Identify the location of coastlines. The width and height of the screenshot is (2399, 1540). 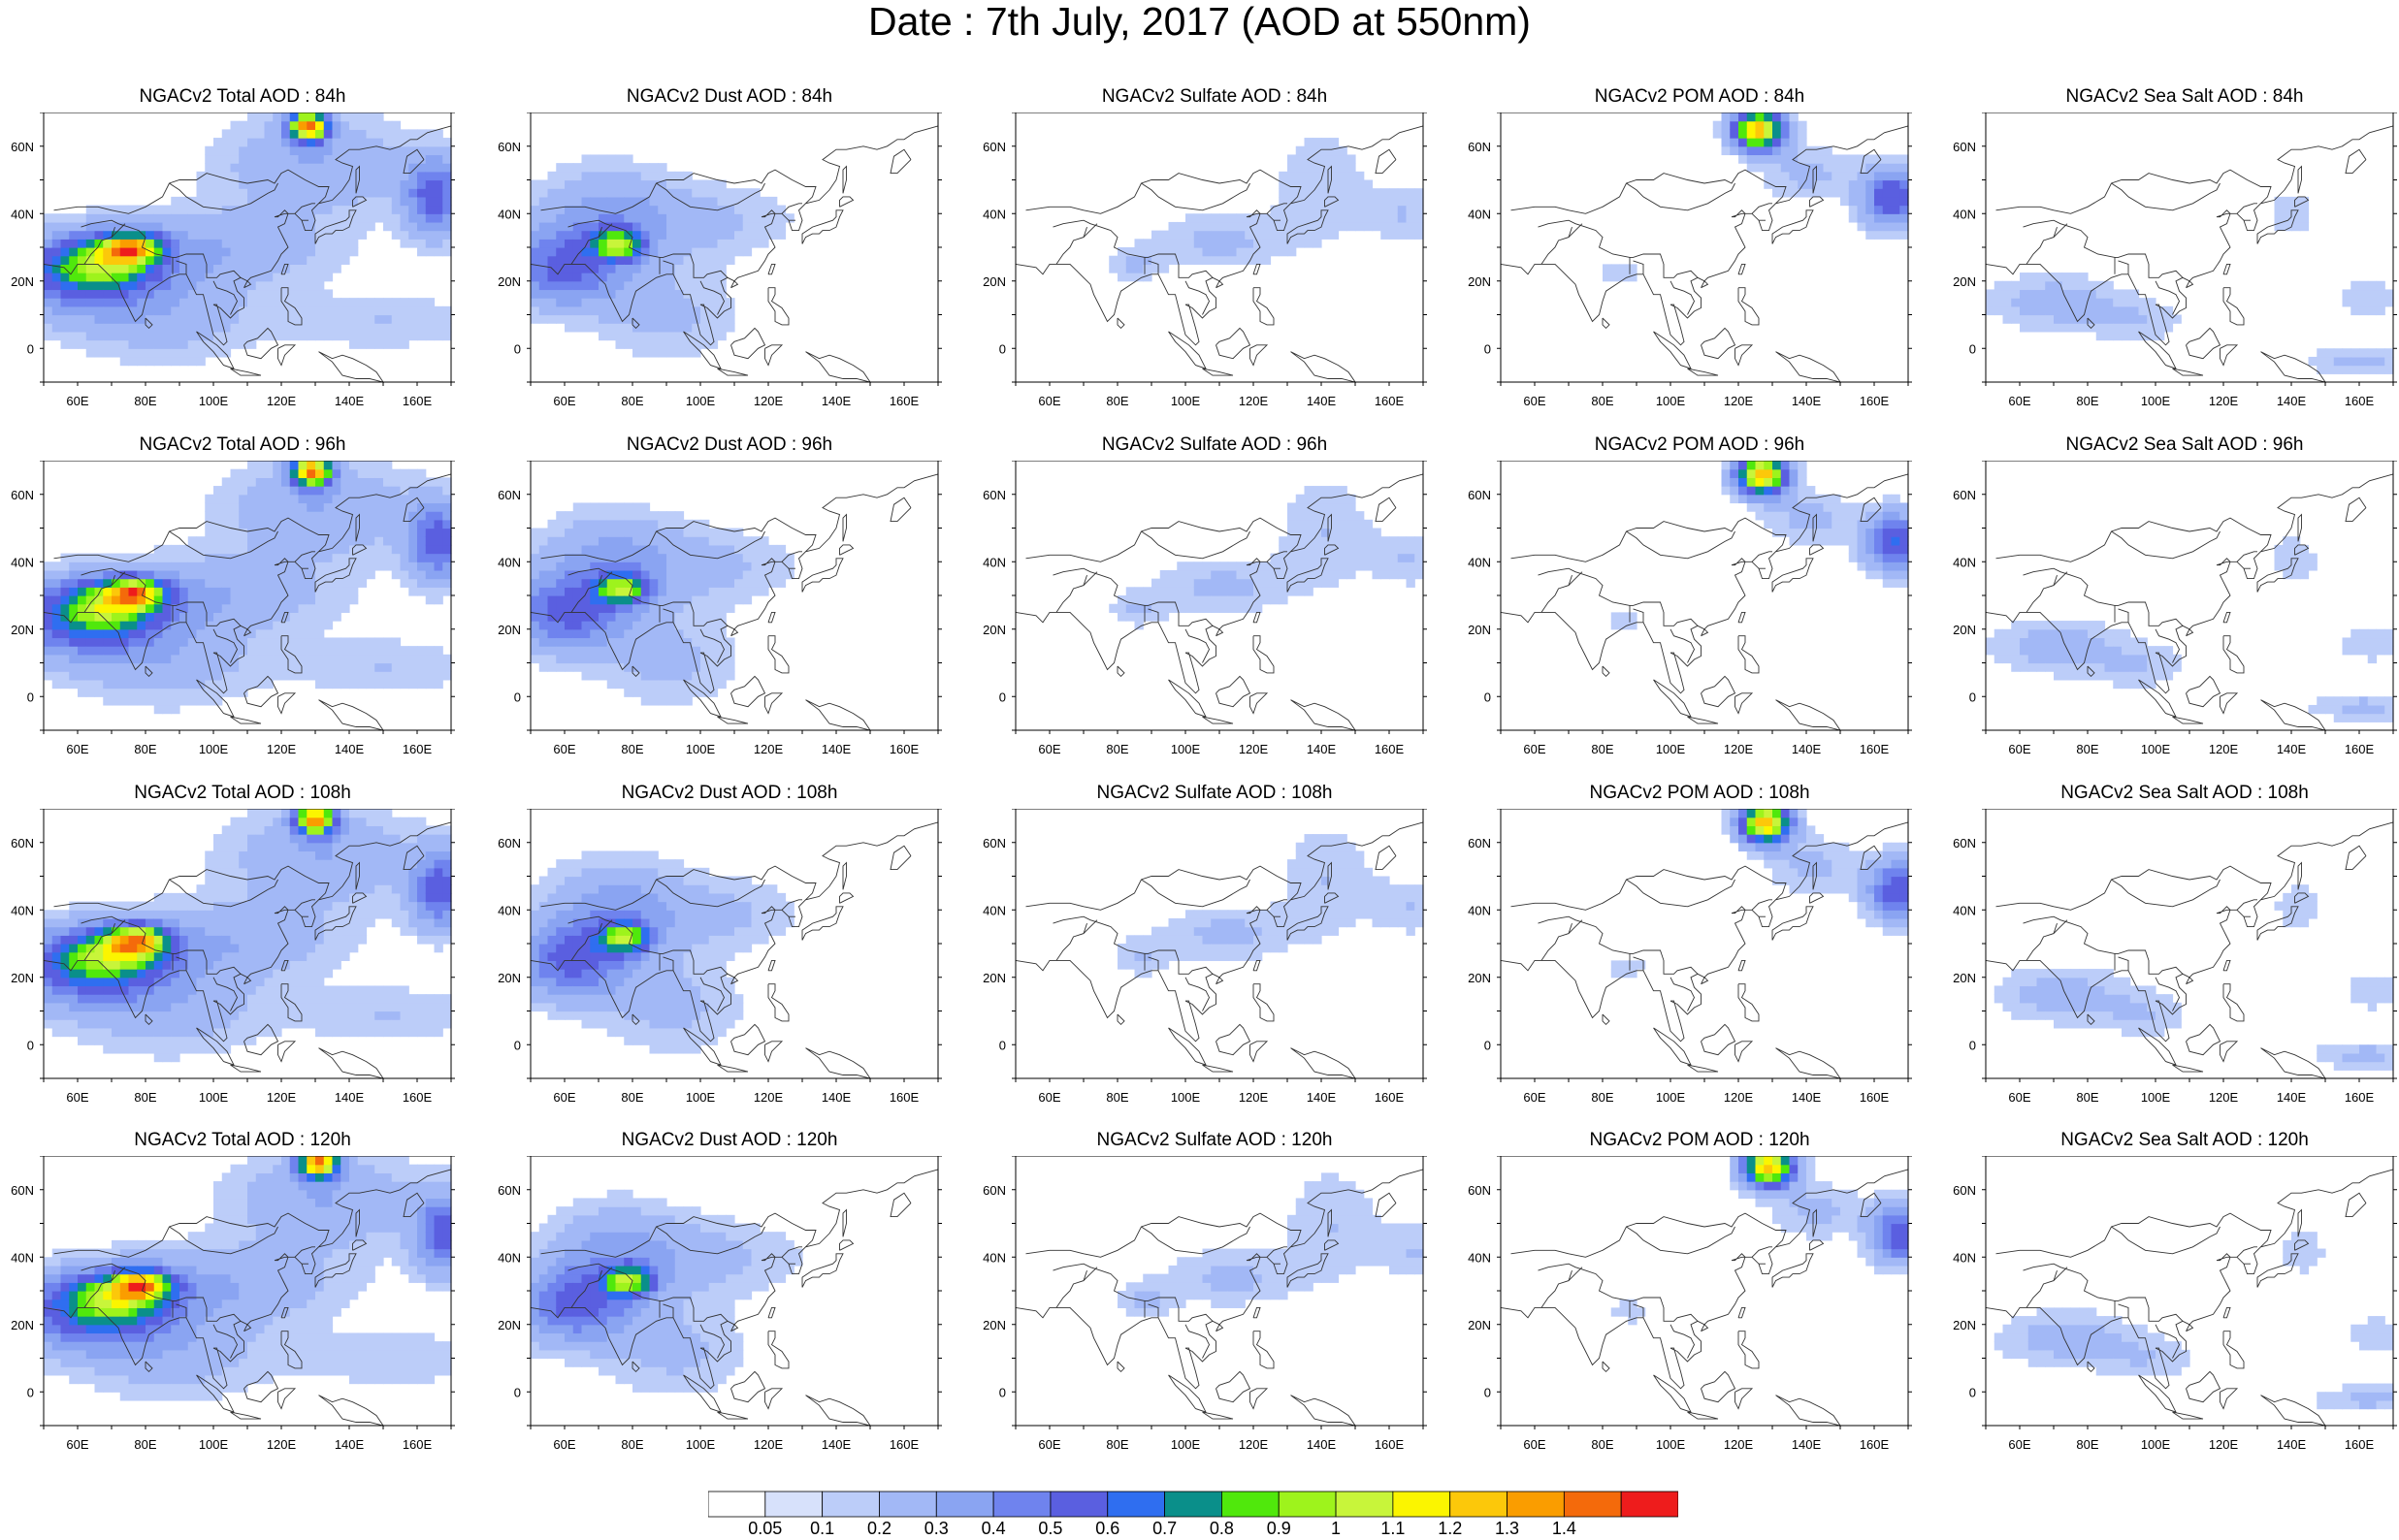
(1705, 254).